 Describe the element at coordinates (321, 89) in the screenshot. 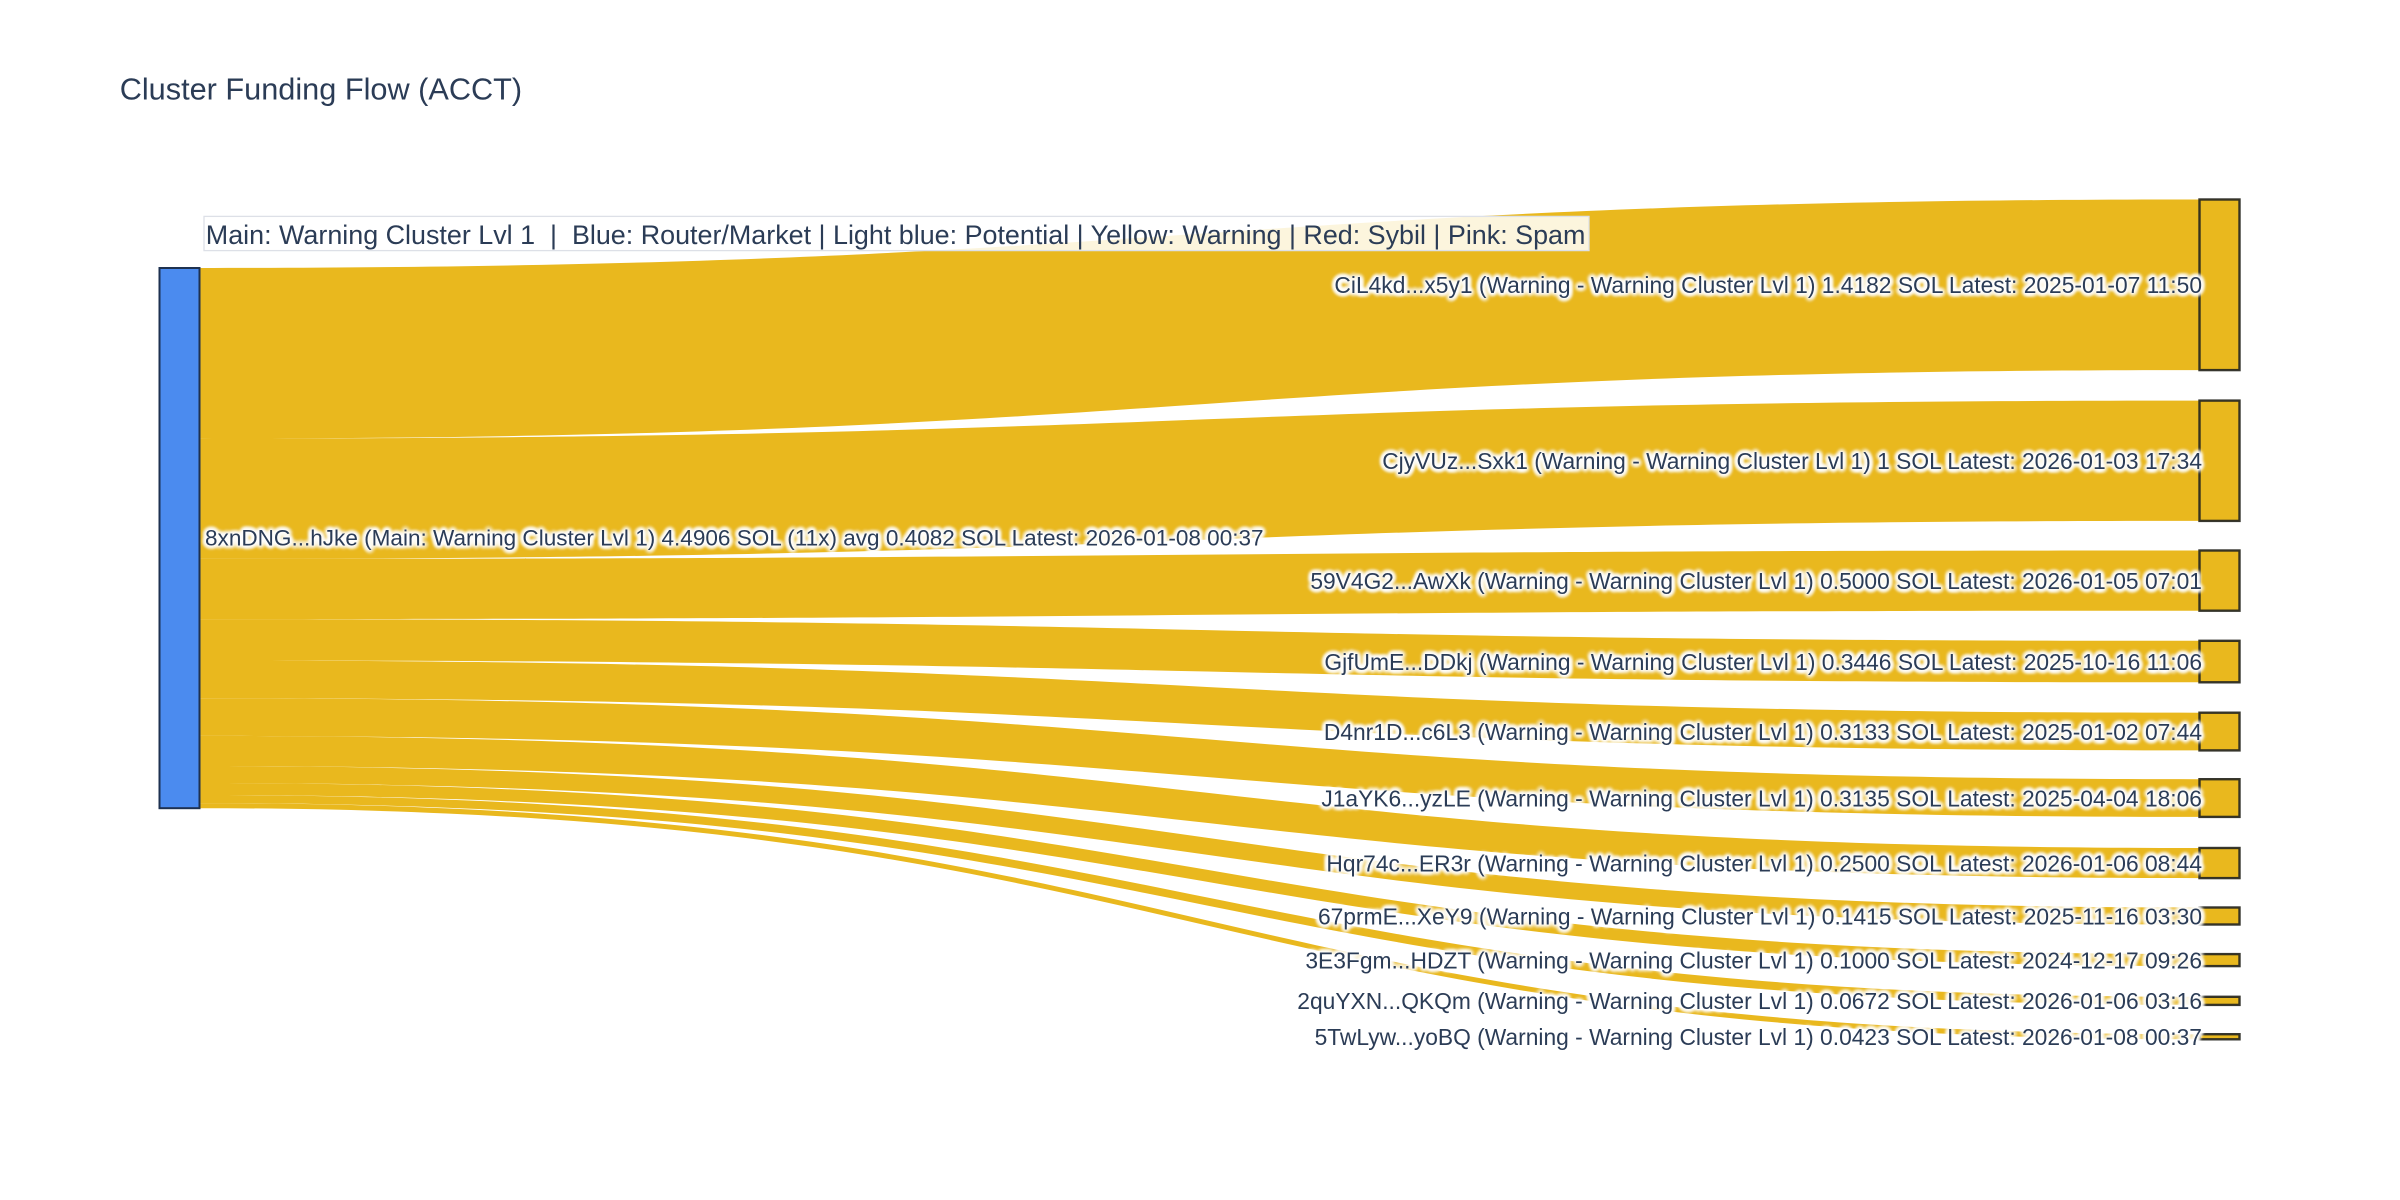

I see `svg-text: Cluster Funding Flow (ACCT)` at that location.